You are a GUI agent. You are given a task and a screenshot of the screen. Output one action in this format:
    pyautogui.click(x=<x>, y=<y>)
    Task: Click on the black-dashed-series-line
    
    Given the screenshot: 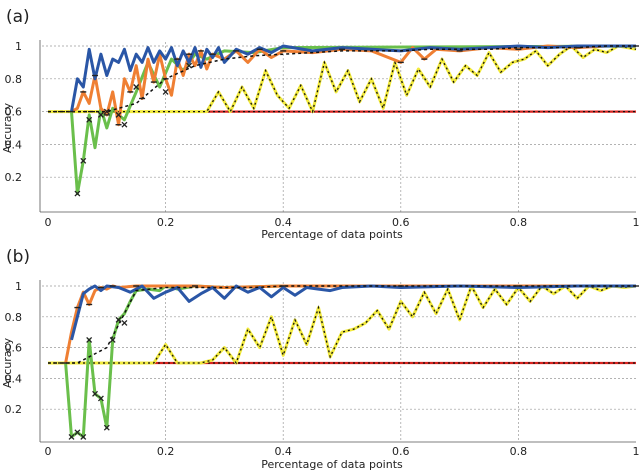 What is the action you would take?
    pyautogui.click(x=342, y=79)
    